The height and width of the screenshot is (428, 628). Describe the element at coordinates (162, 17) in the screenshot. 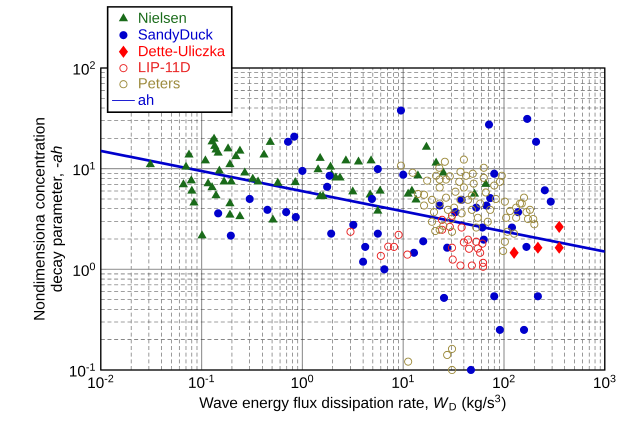

I see `legend-label: Nielsen` at that location.